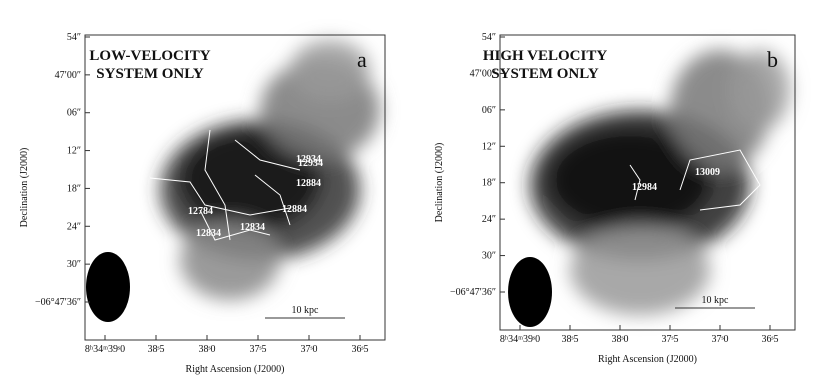 The height and width of the screenshot is (386, 830). I want to click on contour-label: 12984, so click(644, 187).